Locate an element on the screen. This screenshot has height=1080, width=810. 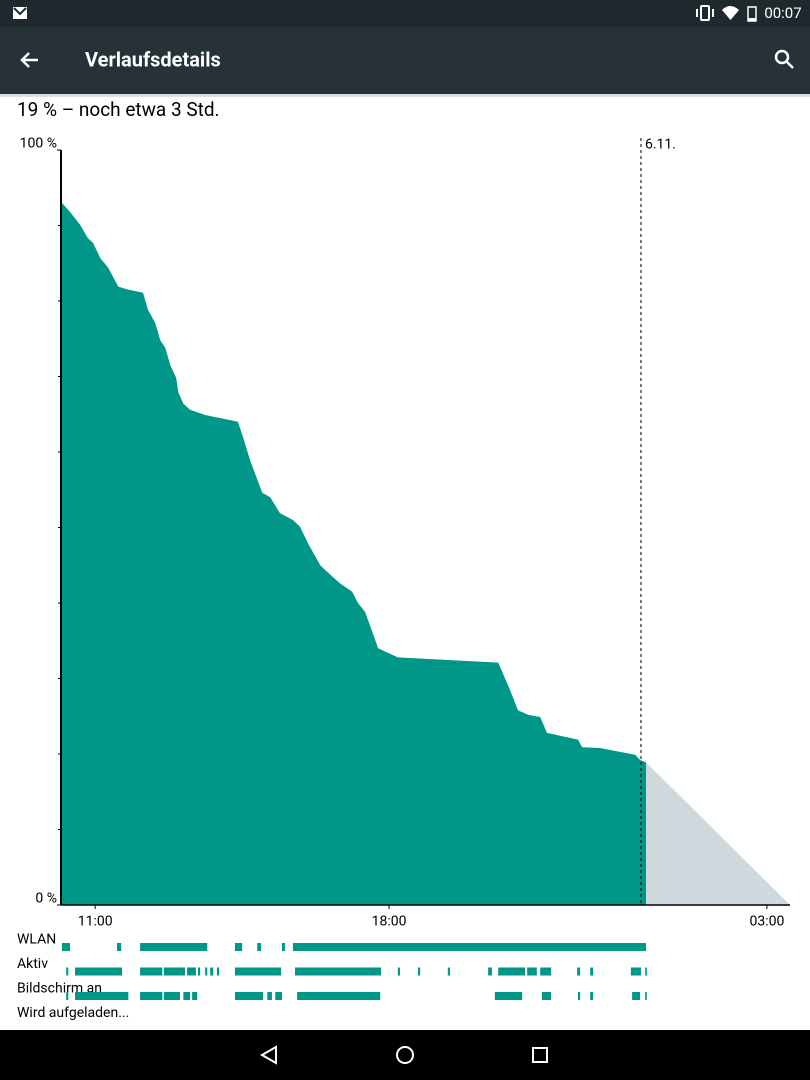
x-tick-label: 03:00 is located at coordinates (766, 922).